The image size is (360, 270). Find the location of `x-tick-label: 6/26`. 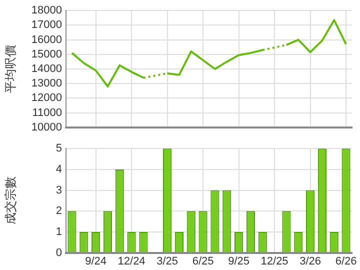

x-tick-label: 6/26 is located at coordinates (346, 261).